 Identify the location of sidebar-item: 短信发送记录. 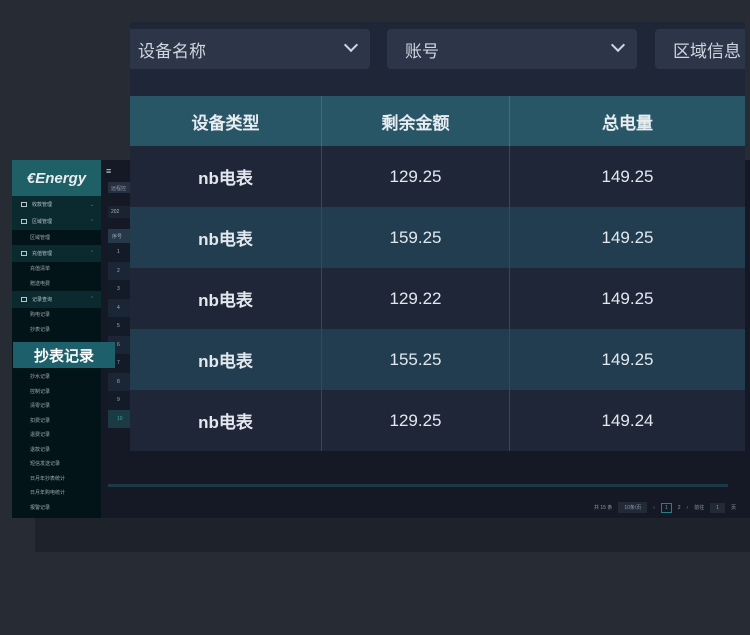
(45, 464).